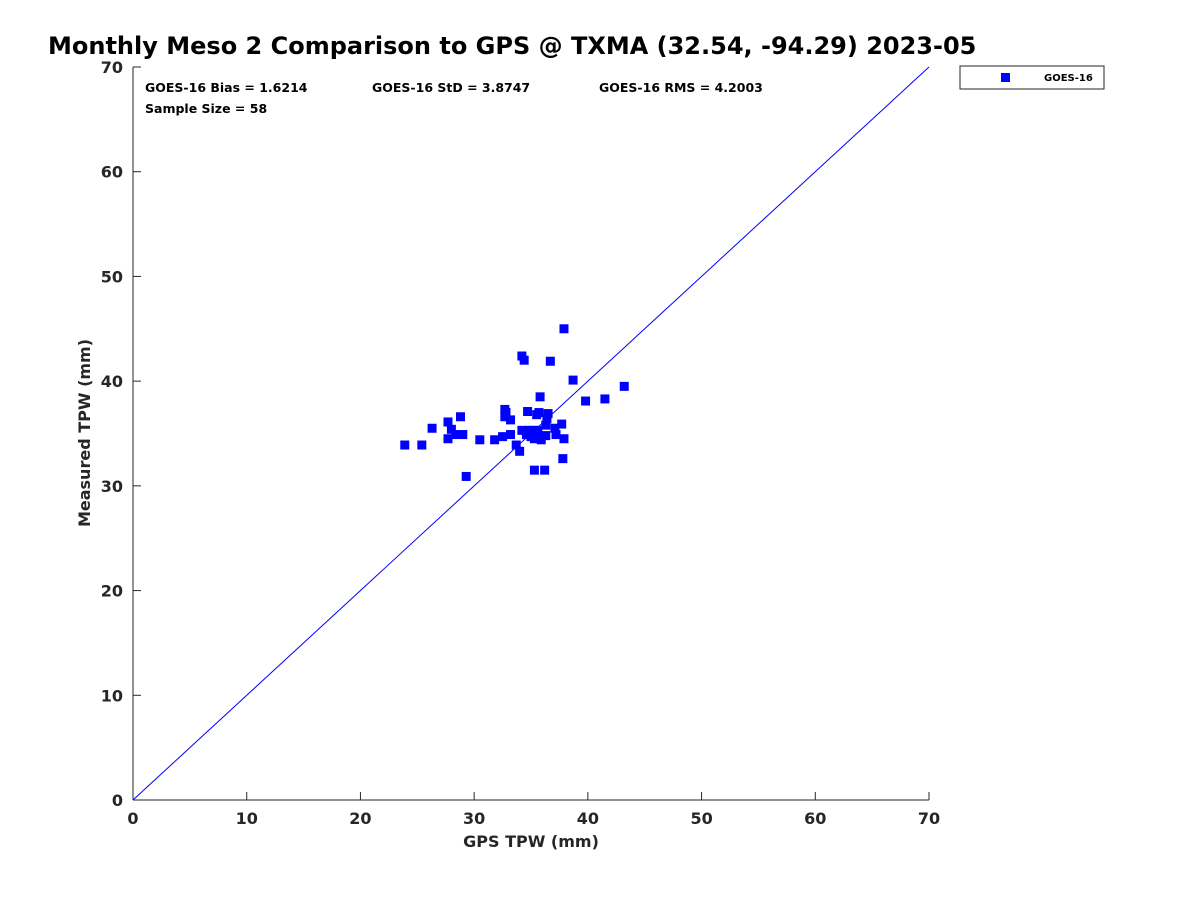  What do you see at coordinates (112, 276) in the screenshot?
I see `y-tick-label: 50` at bounding box center [112, 276].